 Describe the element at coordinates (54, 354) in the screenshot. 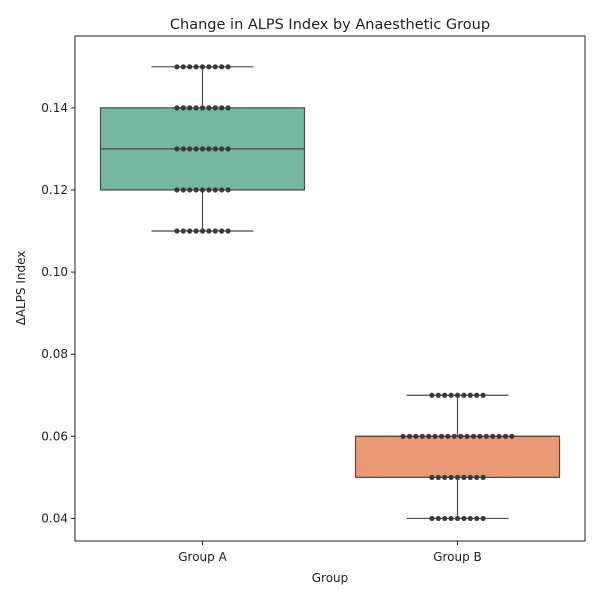

I see `y-tick-label: 0.08` at that location.